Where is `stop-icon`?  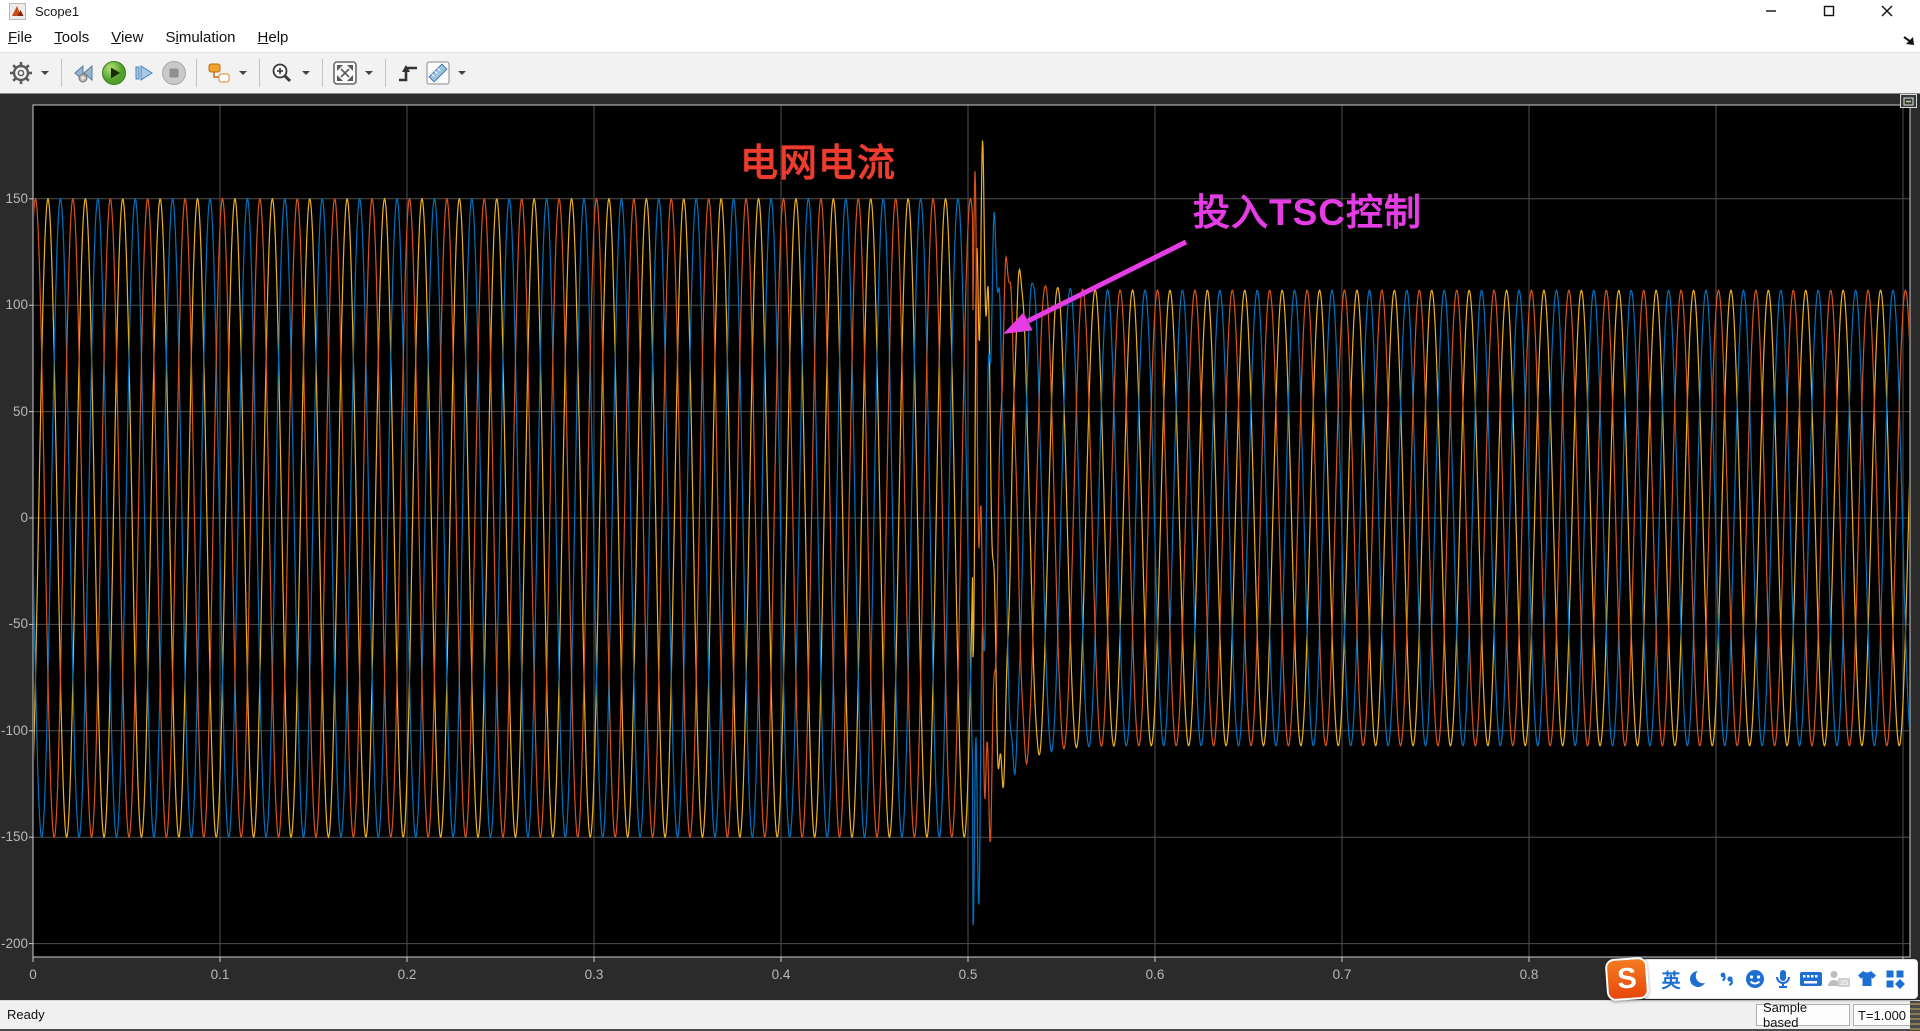
stop-icon is located at coordinates (174, 73).